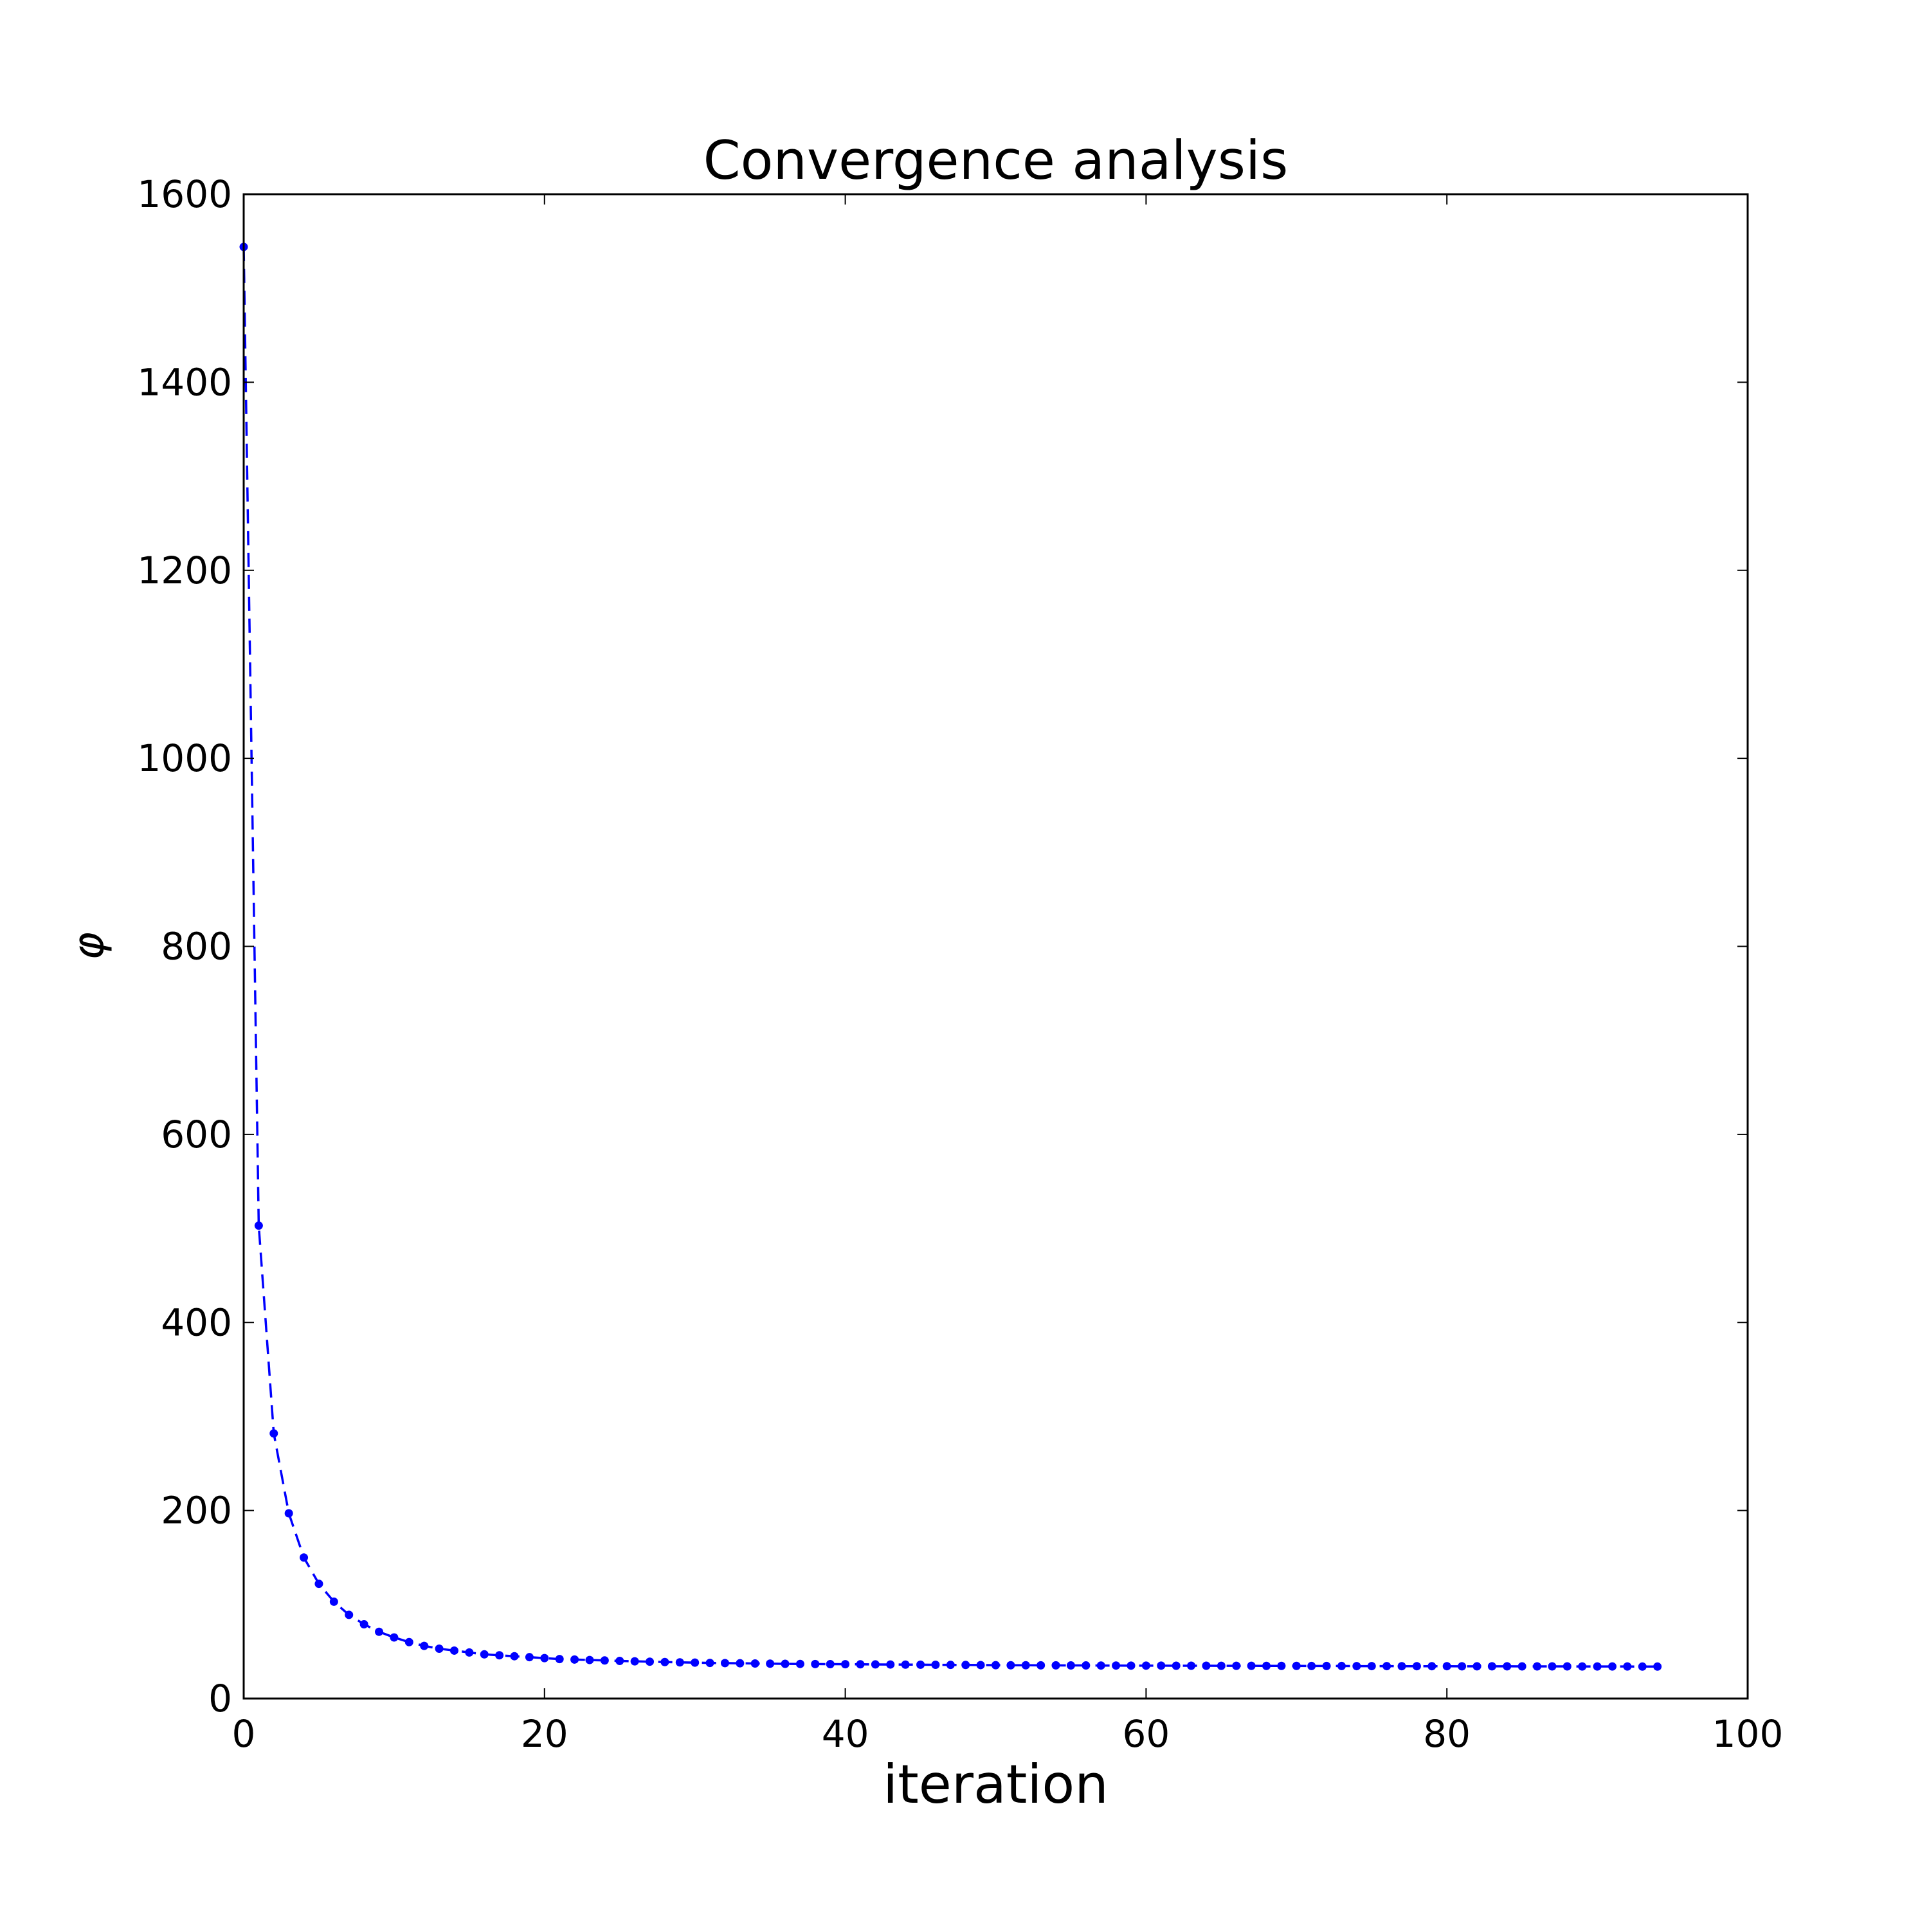  Describe the element at coordinates (845, 1734) in the screenshot. I see `x-tick-label: 40` at that location.